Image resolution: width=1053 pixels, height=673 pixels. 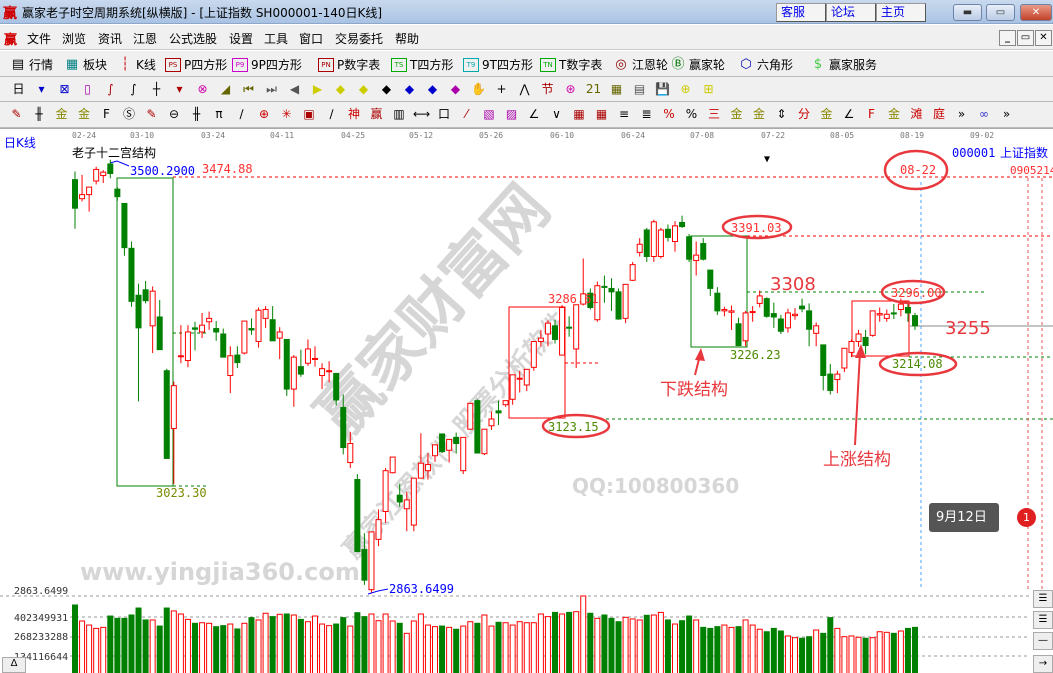 What do you see at coordinates (156, 89) in the screenshot?
I see `iconbar1-tool-6-icon: ┼` at bounding box center [156, 89].